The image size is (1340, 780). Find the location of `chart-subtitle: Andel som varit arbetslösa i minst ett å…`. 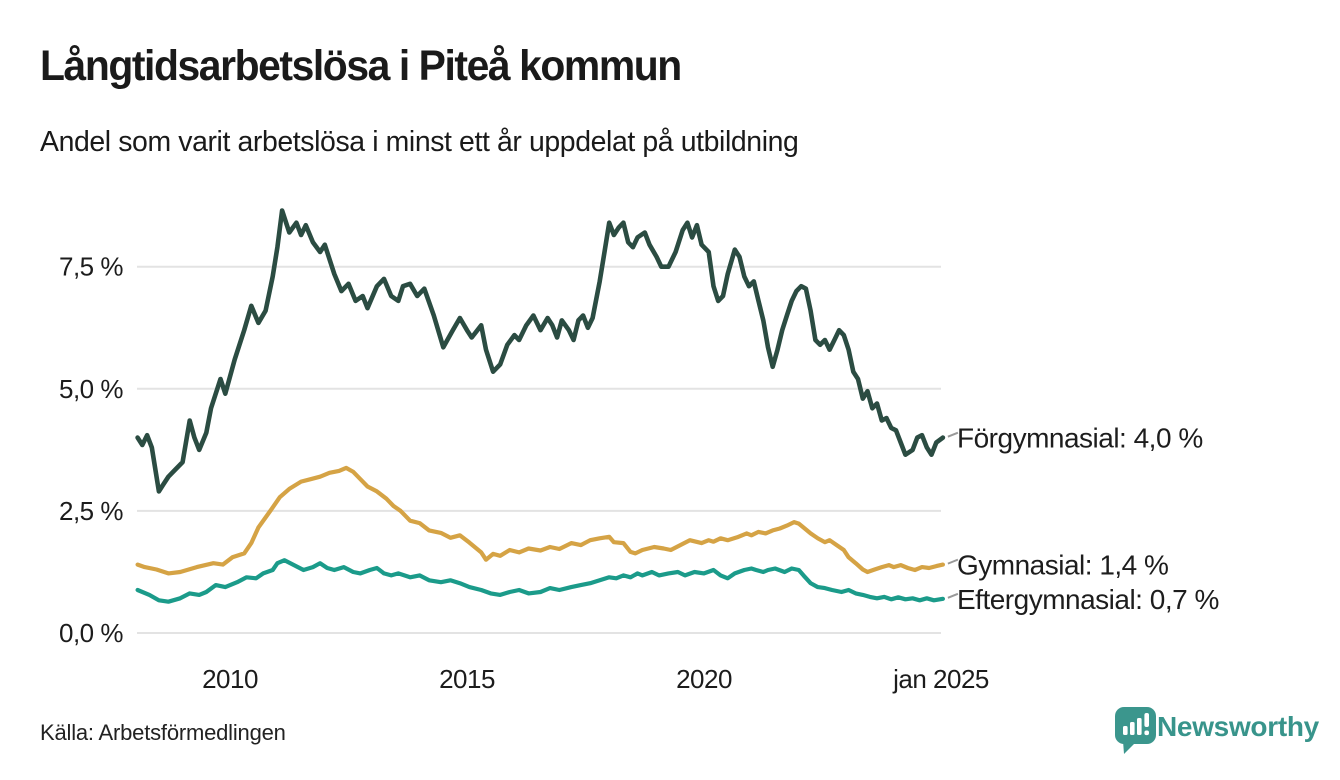

chart-subtitle: Andel som varit arbetslösa i minst ett å… is located at coordinates (419, 142).